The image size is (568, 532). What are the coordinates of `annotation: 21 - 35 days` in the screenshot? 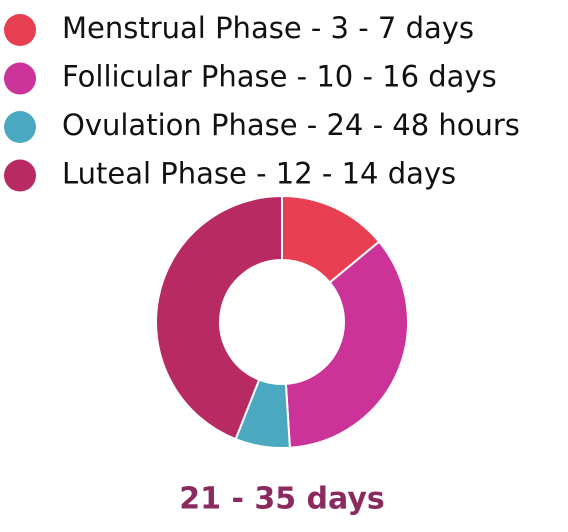 It's located at (282, 499).